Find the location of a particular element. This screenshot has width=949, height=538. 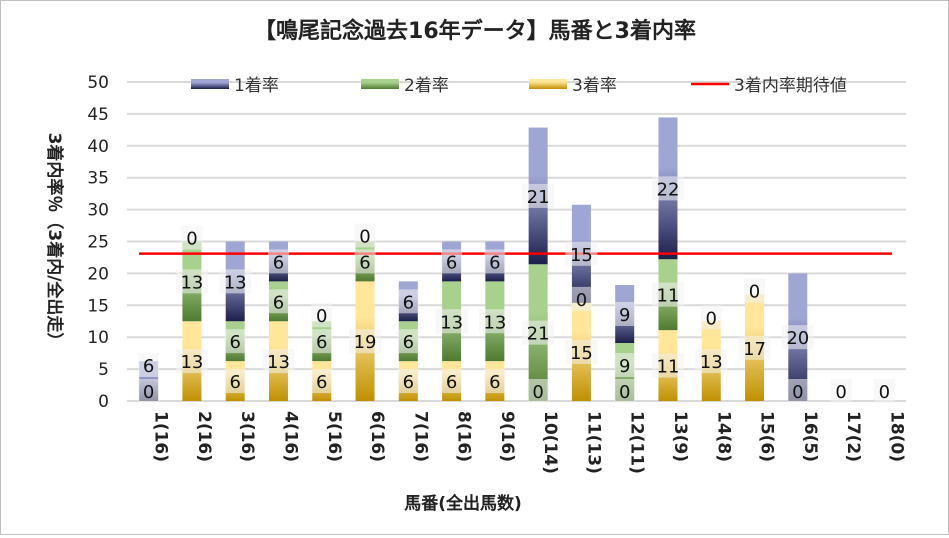

data-label: 15 is located at coordinates (581, 255).